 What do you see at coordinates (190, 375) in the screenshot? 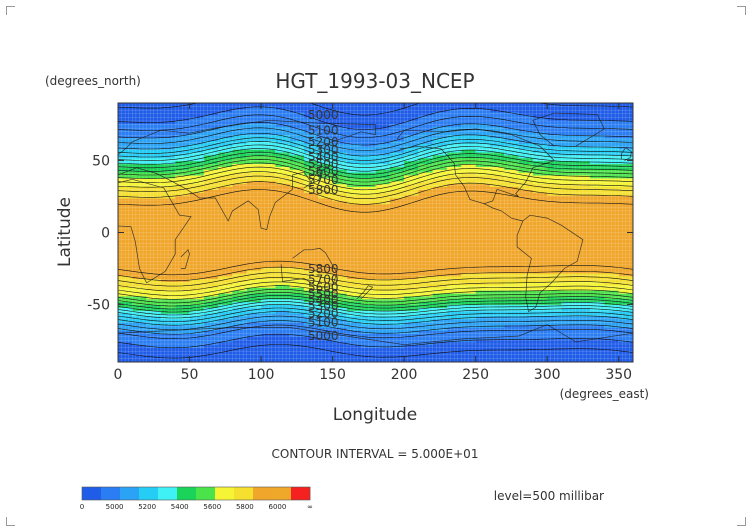
I see `x-tick-label: 50` at bounding box center [190, 375].